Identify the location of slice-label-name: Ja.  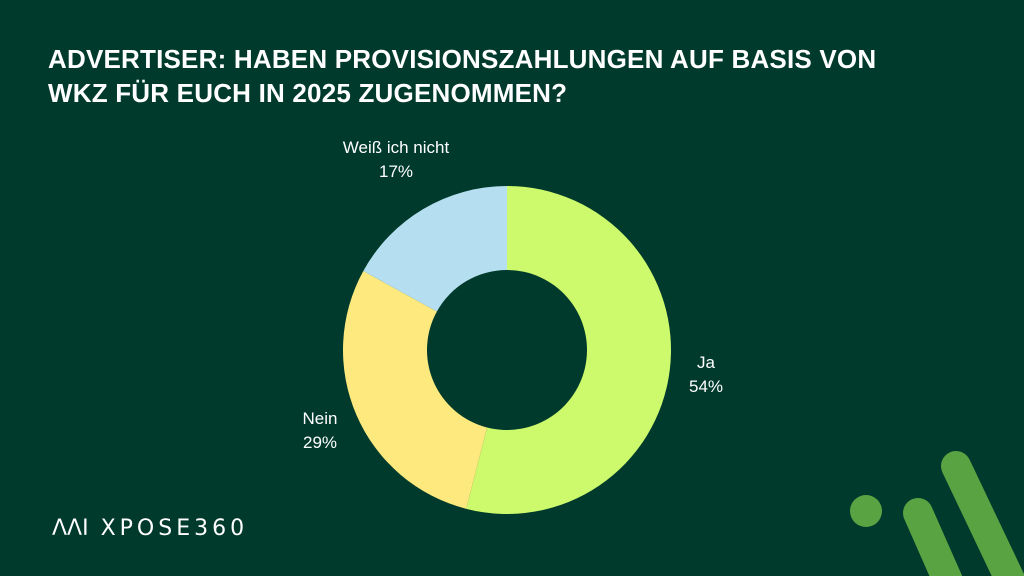
(706, 362).